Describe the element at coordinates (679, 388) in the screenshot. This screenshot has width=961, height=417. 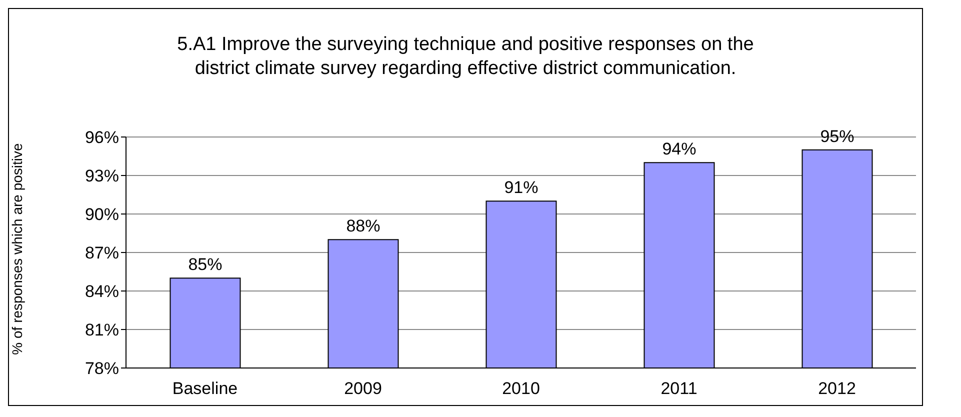
I see `x-tick-label: 2011` at that location.